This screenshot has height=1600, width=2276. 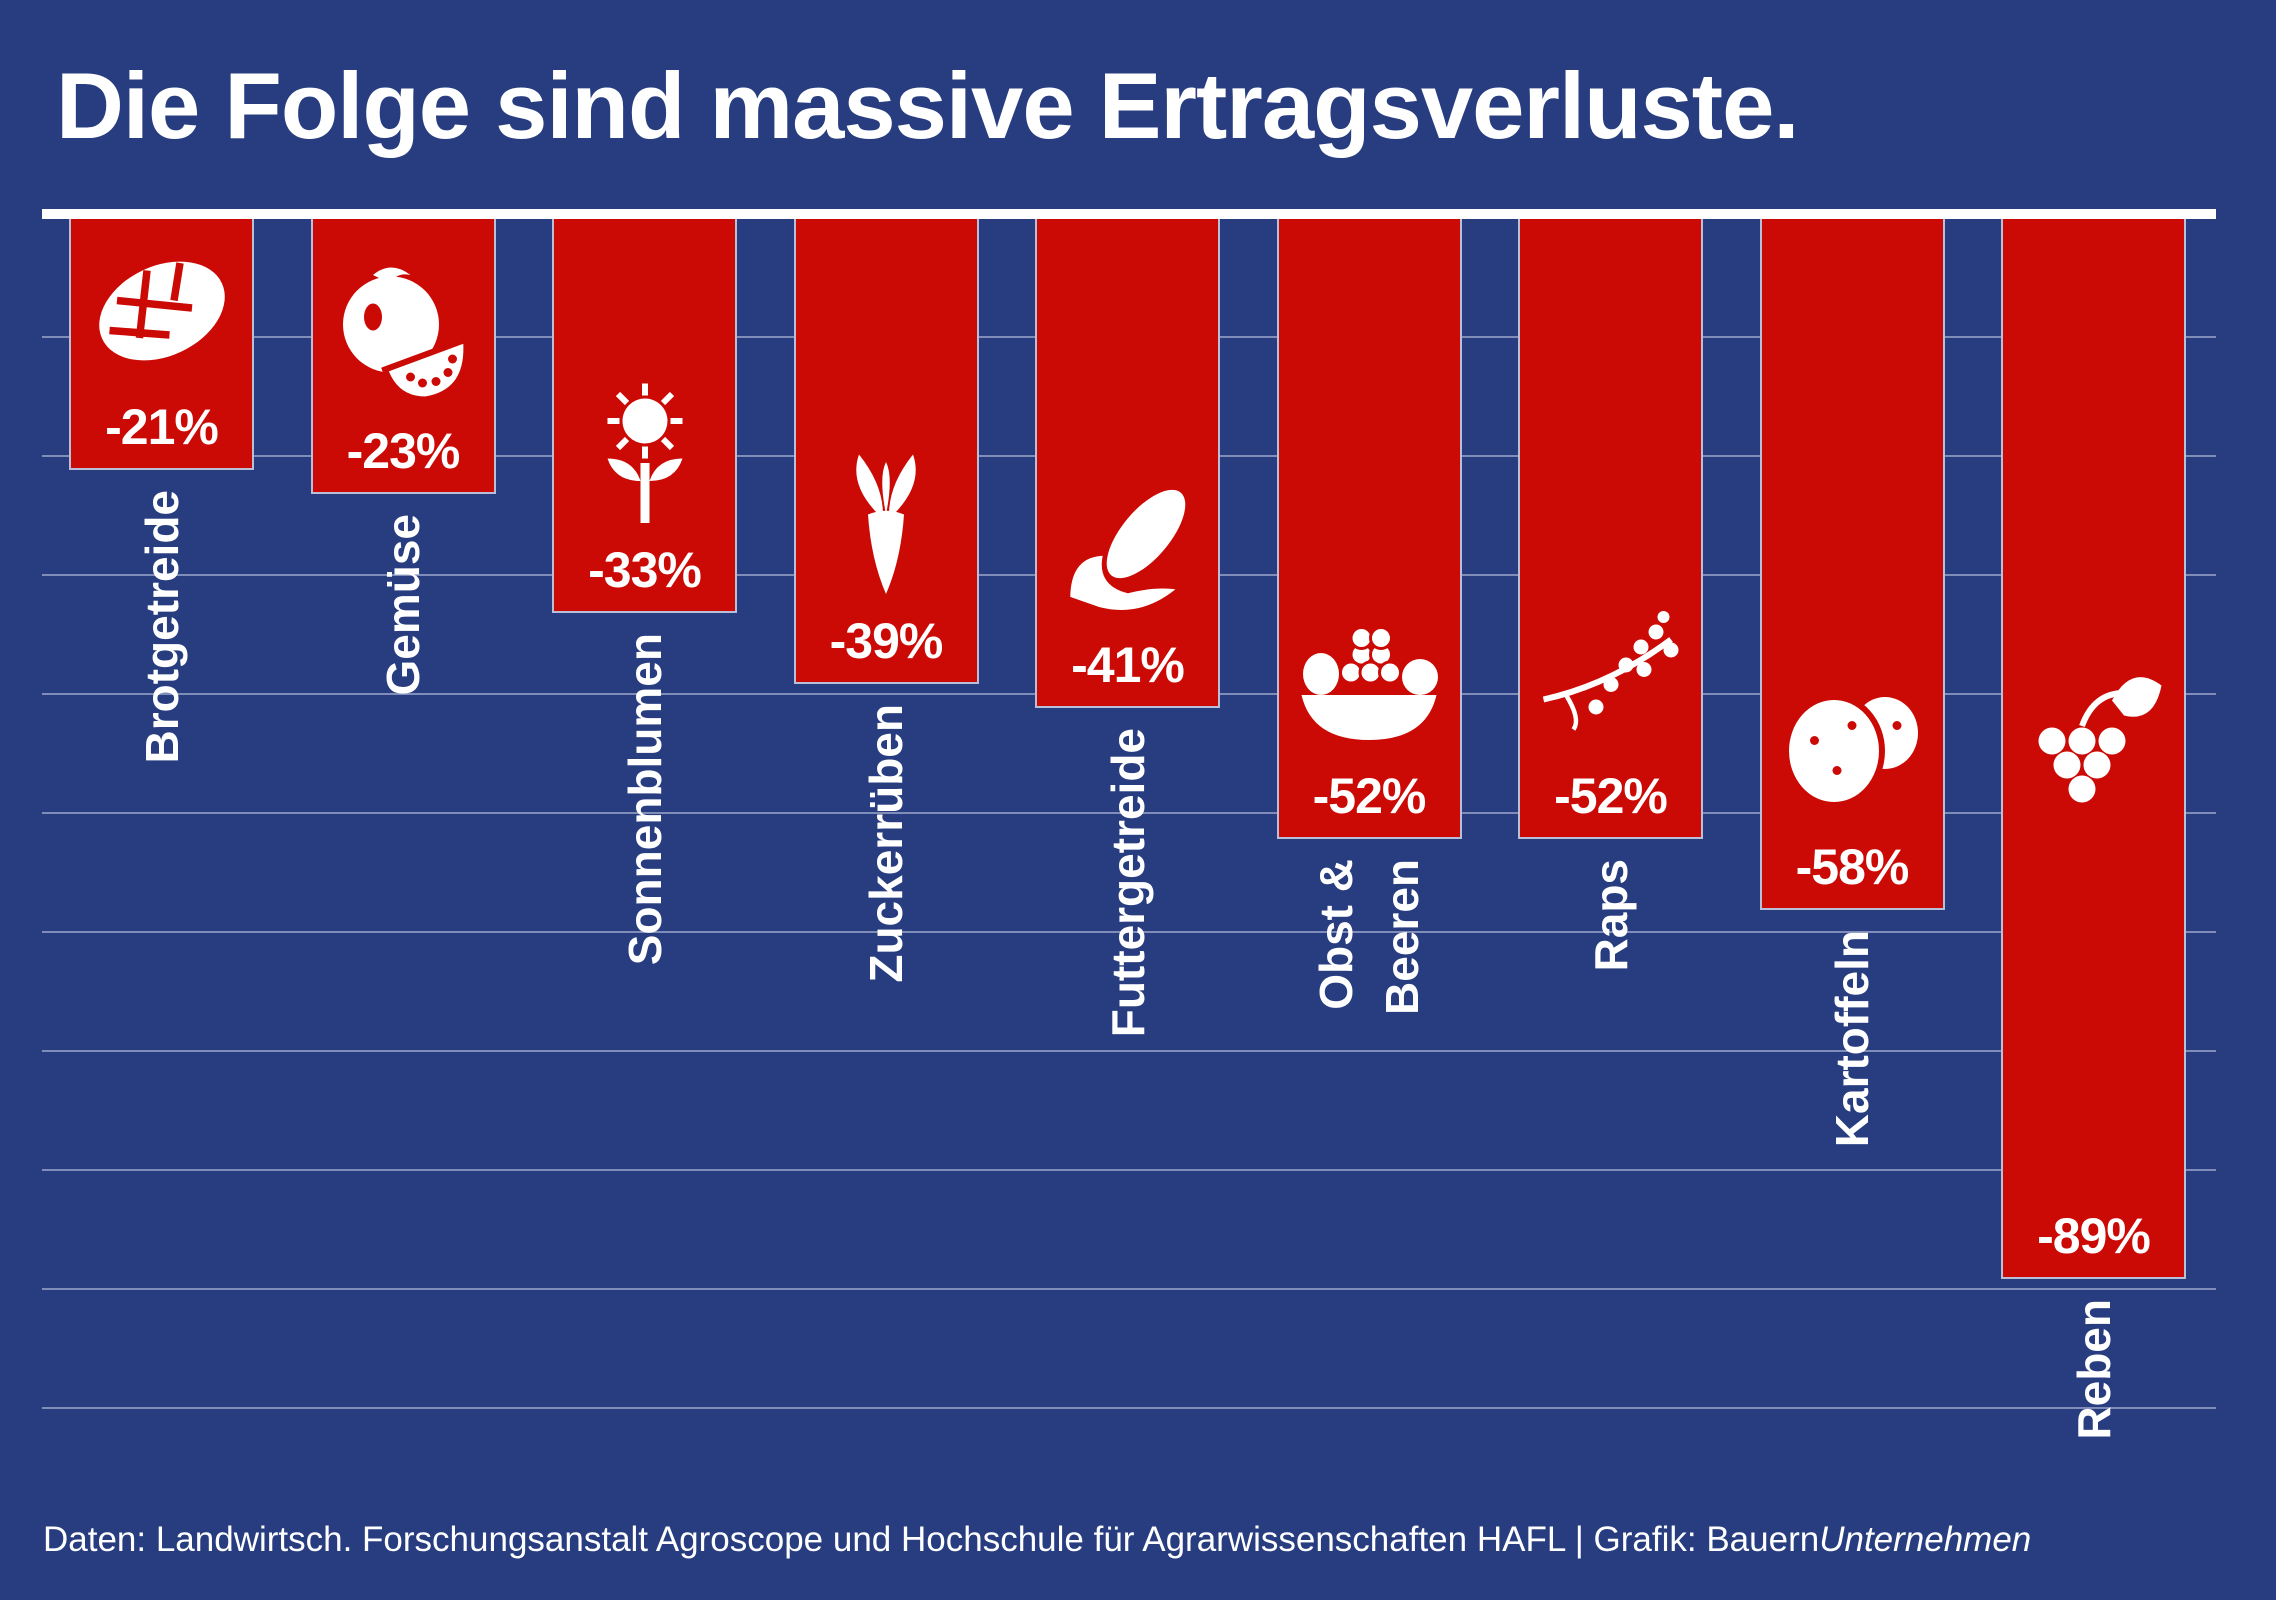 I want to click on potato-icon, so click(x=1852, y=748).